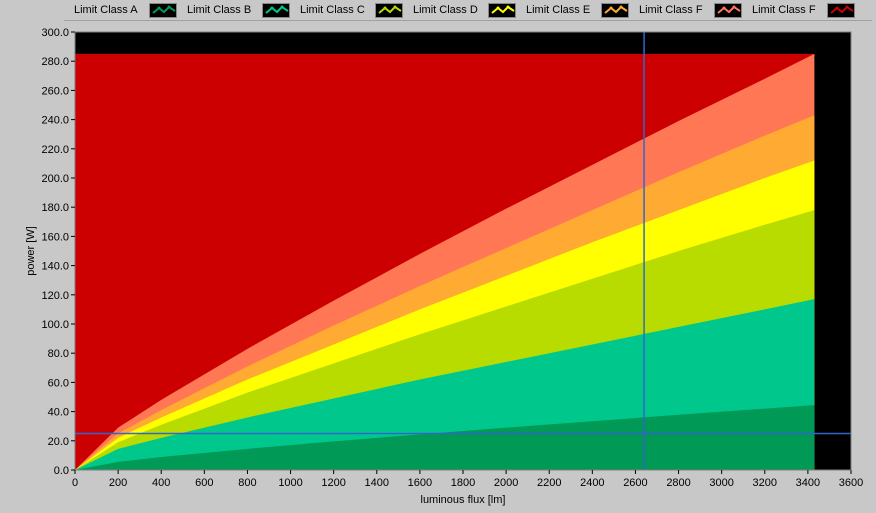 The height and width of the screenshot is (513, 876). Describe the element at coordinates (55, 121) in the screenshot. I see `y-tick-label: 240.0` at that location.